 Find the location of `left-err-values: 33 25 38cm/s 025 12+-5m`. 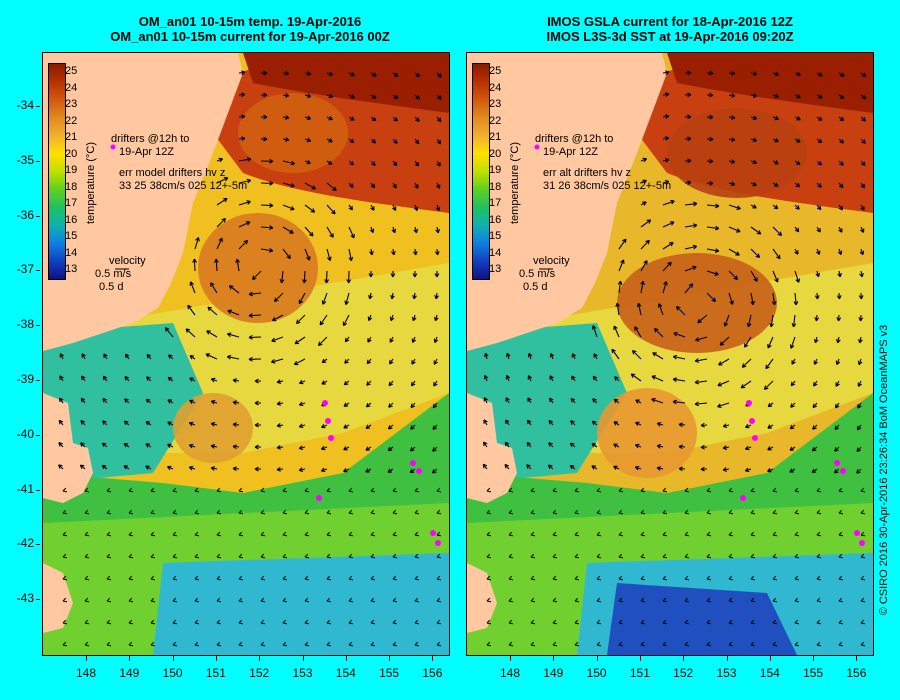

left-err-values: 33 25 38cm/s 025 12+-5m is located at coordinates (183, 186).